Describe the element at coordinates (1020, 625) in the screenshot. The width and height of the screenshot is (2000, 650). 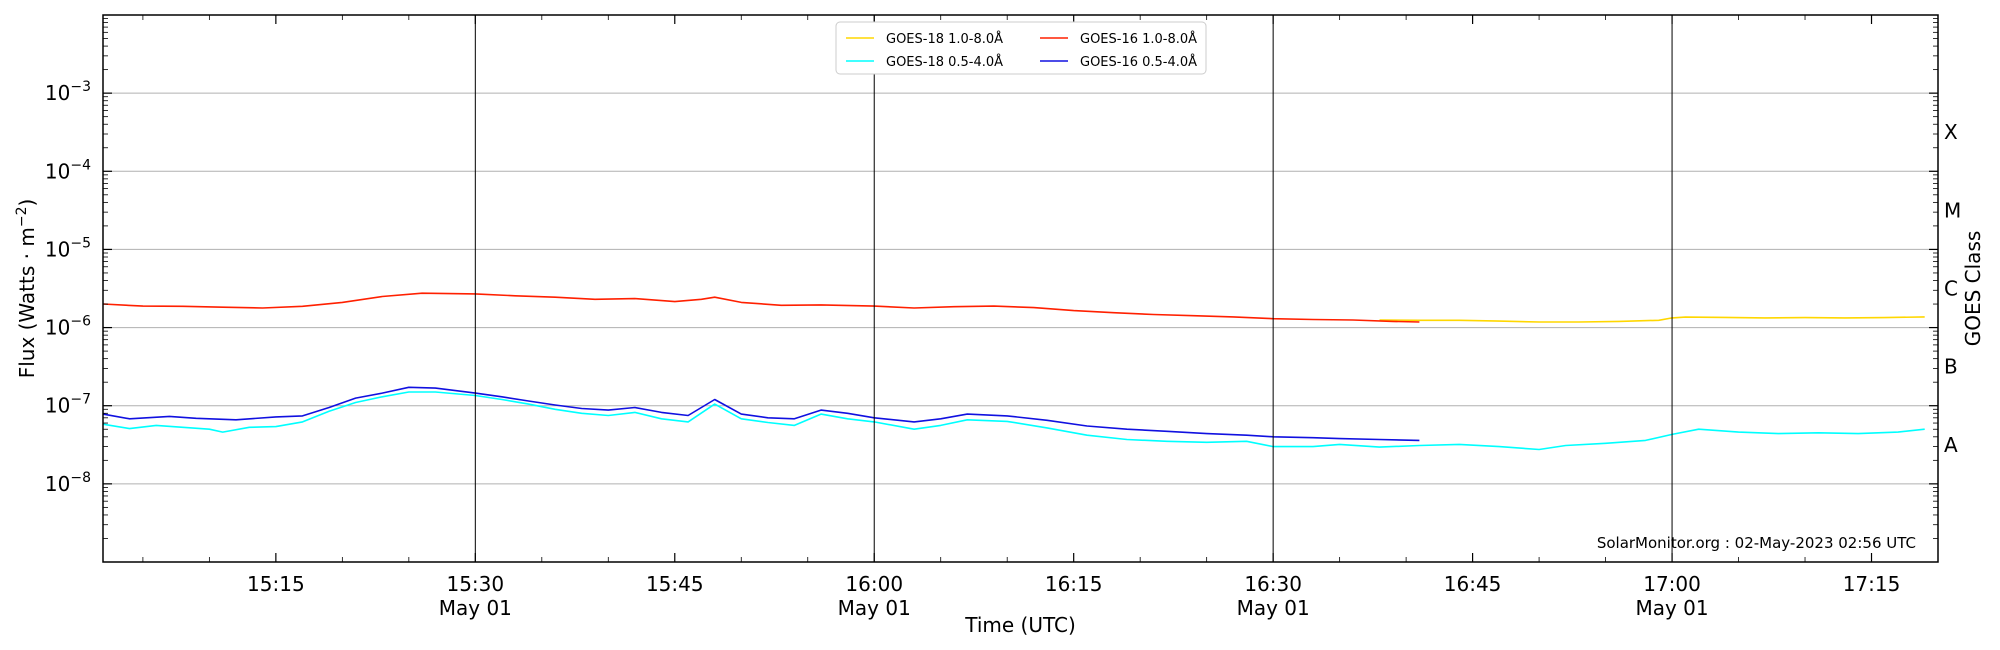
I see `x-axis-title: Time (UTC)` at that location.